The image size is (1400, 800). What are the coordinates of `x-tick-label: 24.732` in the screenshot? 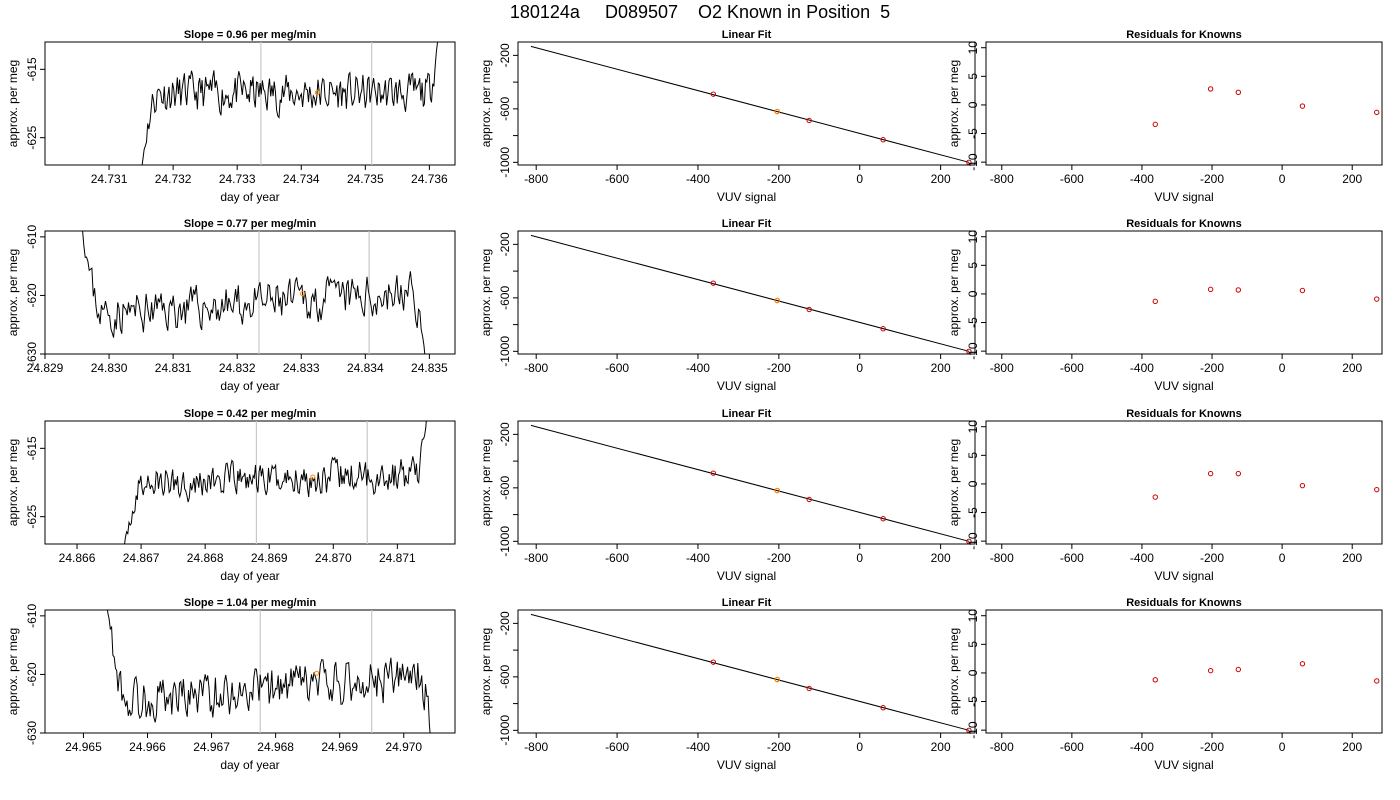 It's located at (173, 179).